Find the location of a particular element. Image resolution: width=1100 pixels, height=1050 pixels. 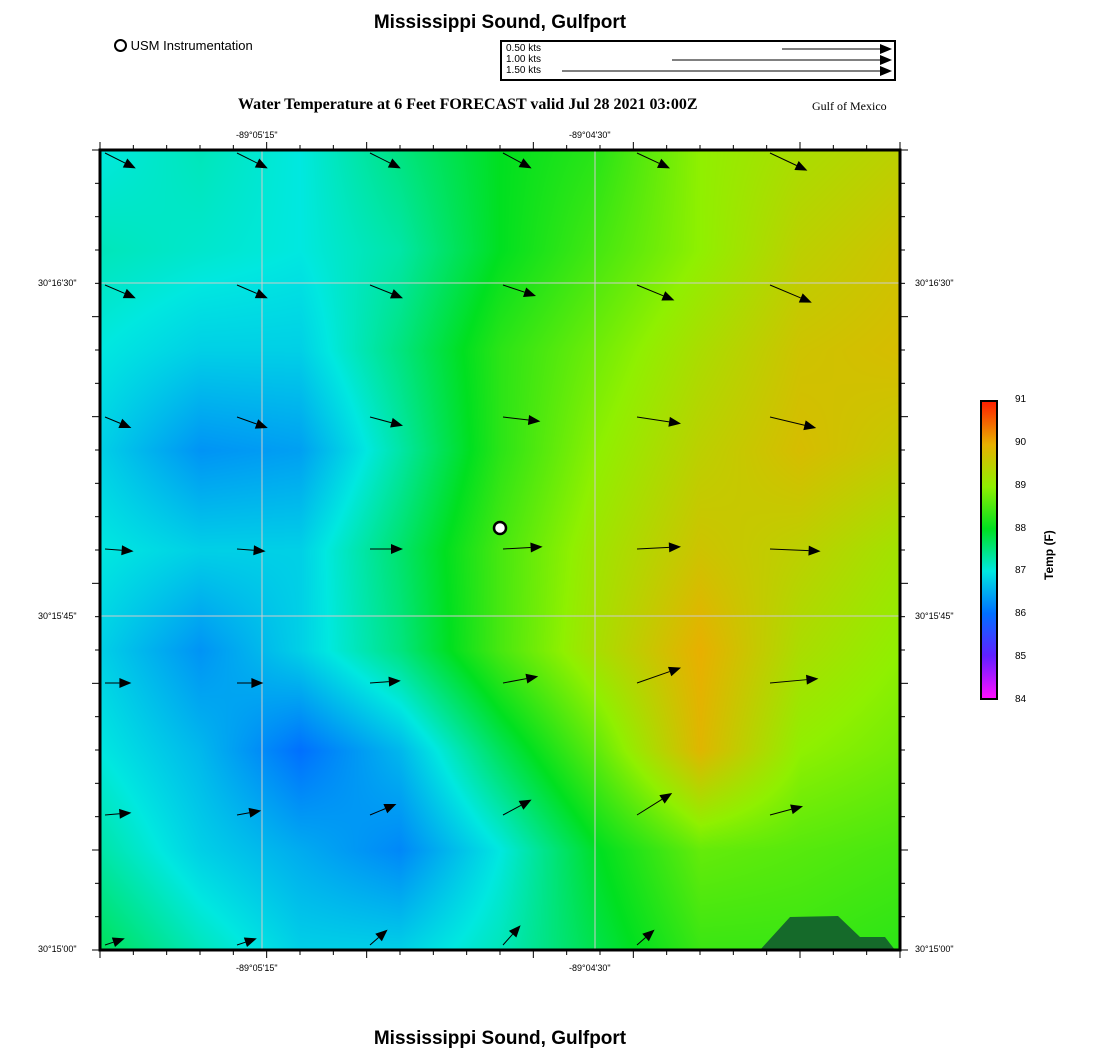

station-legend: USM Instrumentation is located at coordinates (183, 45).